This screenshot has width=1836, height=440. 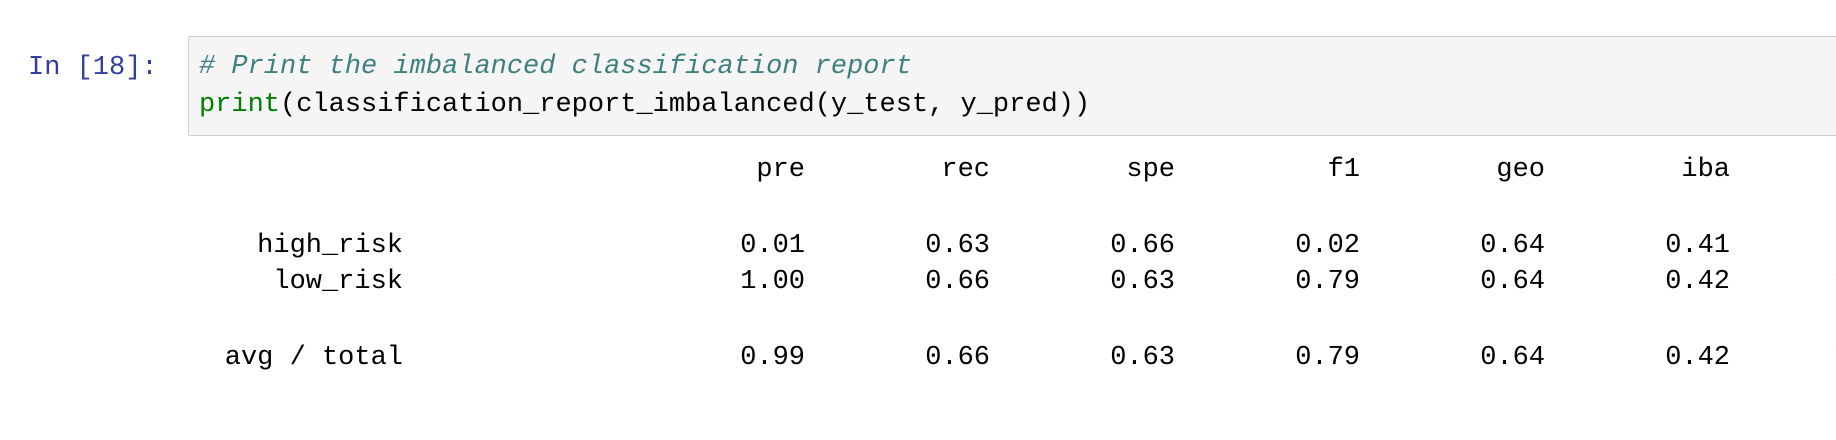 I want to click on cell-sup: 87, so click(x=1783, y=246).